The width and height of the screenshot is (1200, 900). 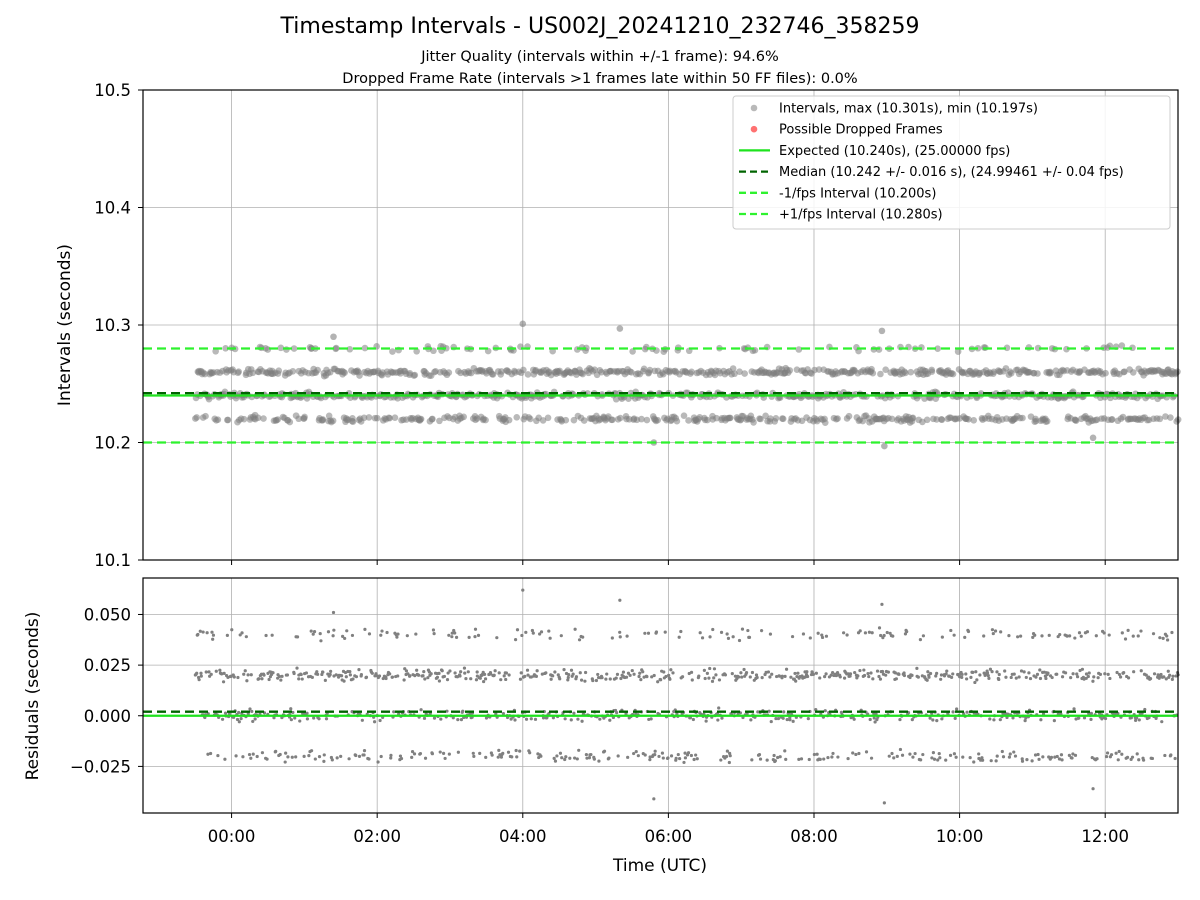 I want to click on intervals-y-axis-label: Intervals (seconds), so click(x=65, y=325).